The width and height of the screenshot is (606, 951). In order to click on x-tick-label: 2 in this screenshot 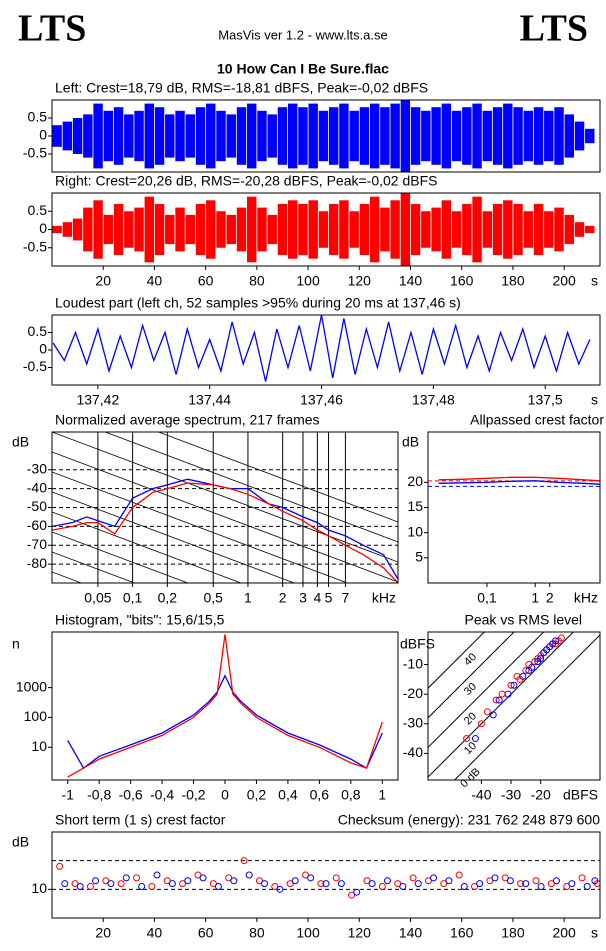, I will do `click(283, 598)`.